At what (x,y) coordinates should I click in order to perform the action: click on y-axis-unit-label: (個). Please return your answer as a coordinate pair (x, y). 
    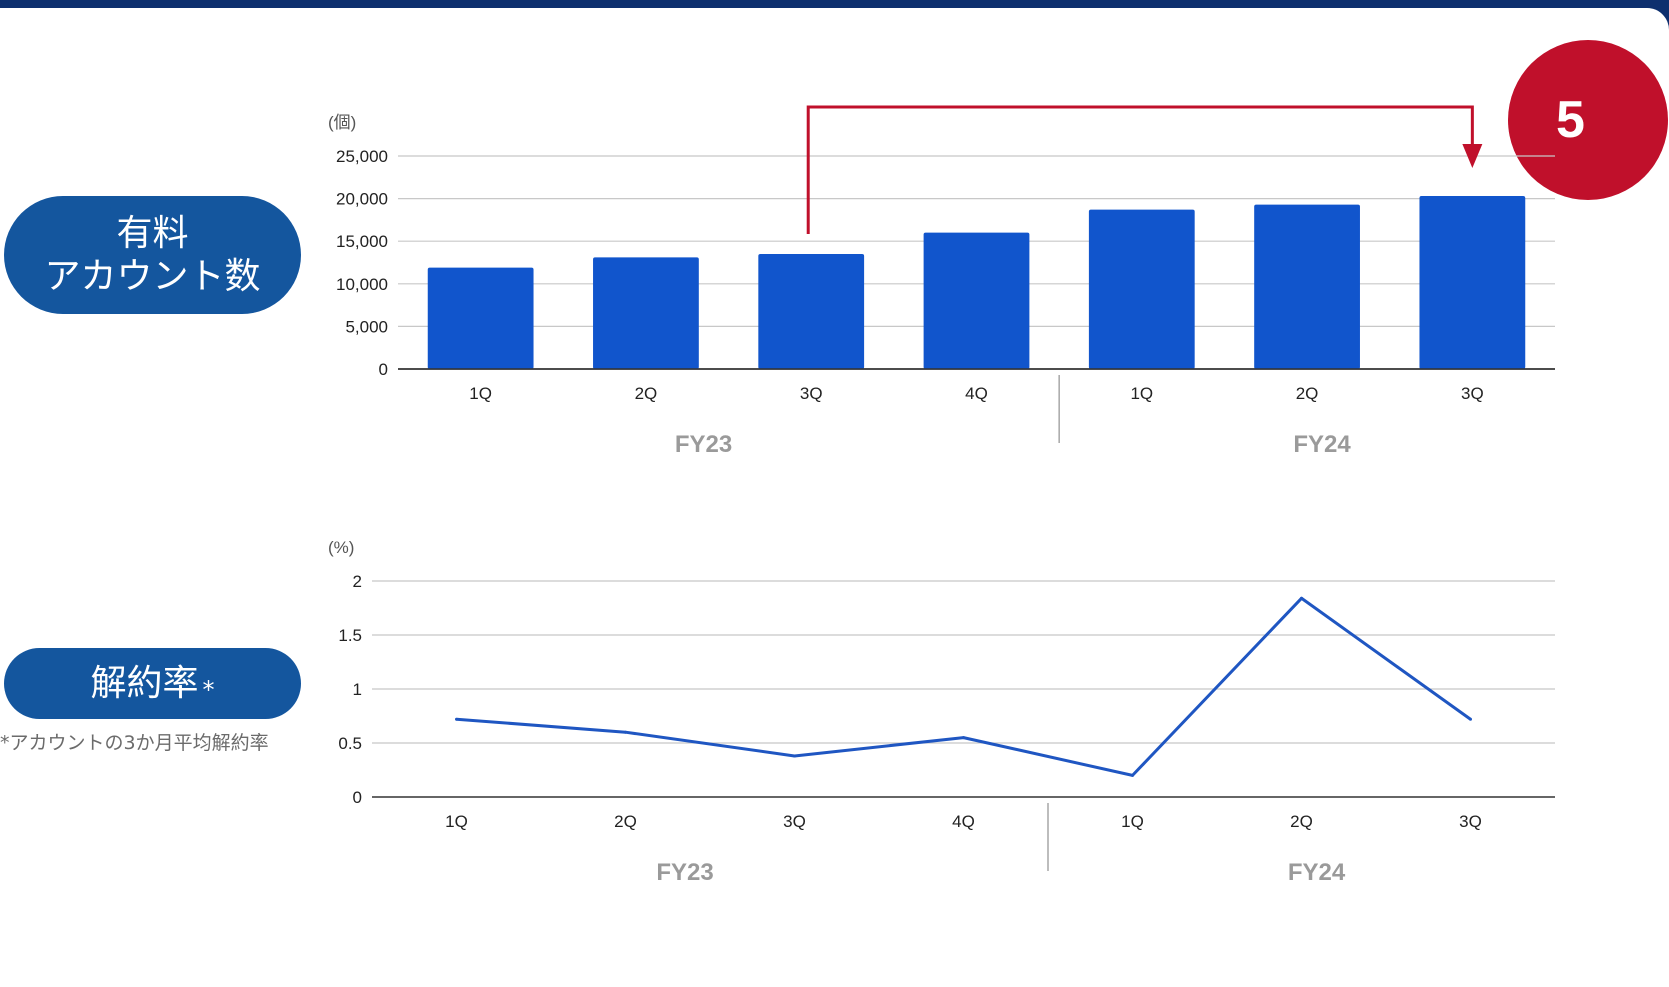
    Looking at the image, I should click on (342, 122).